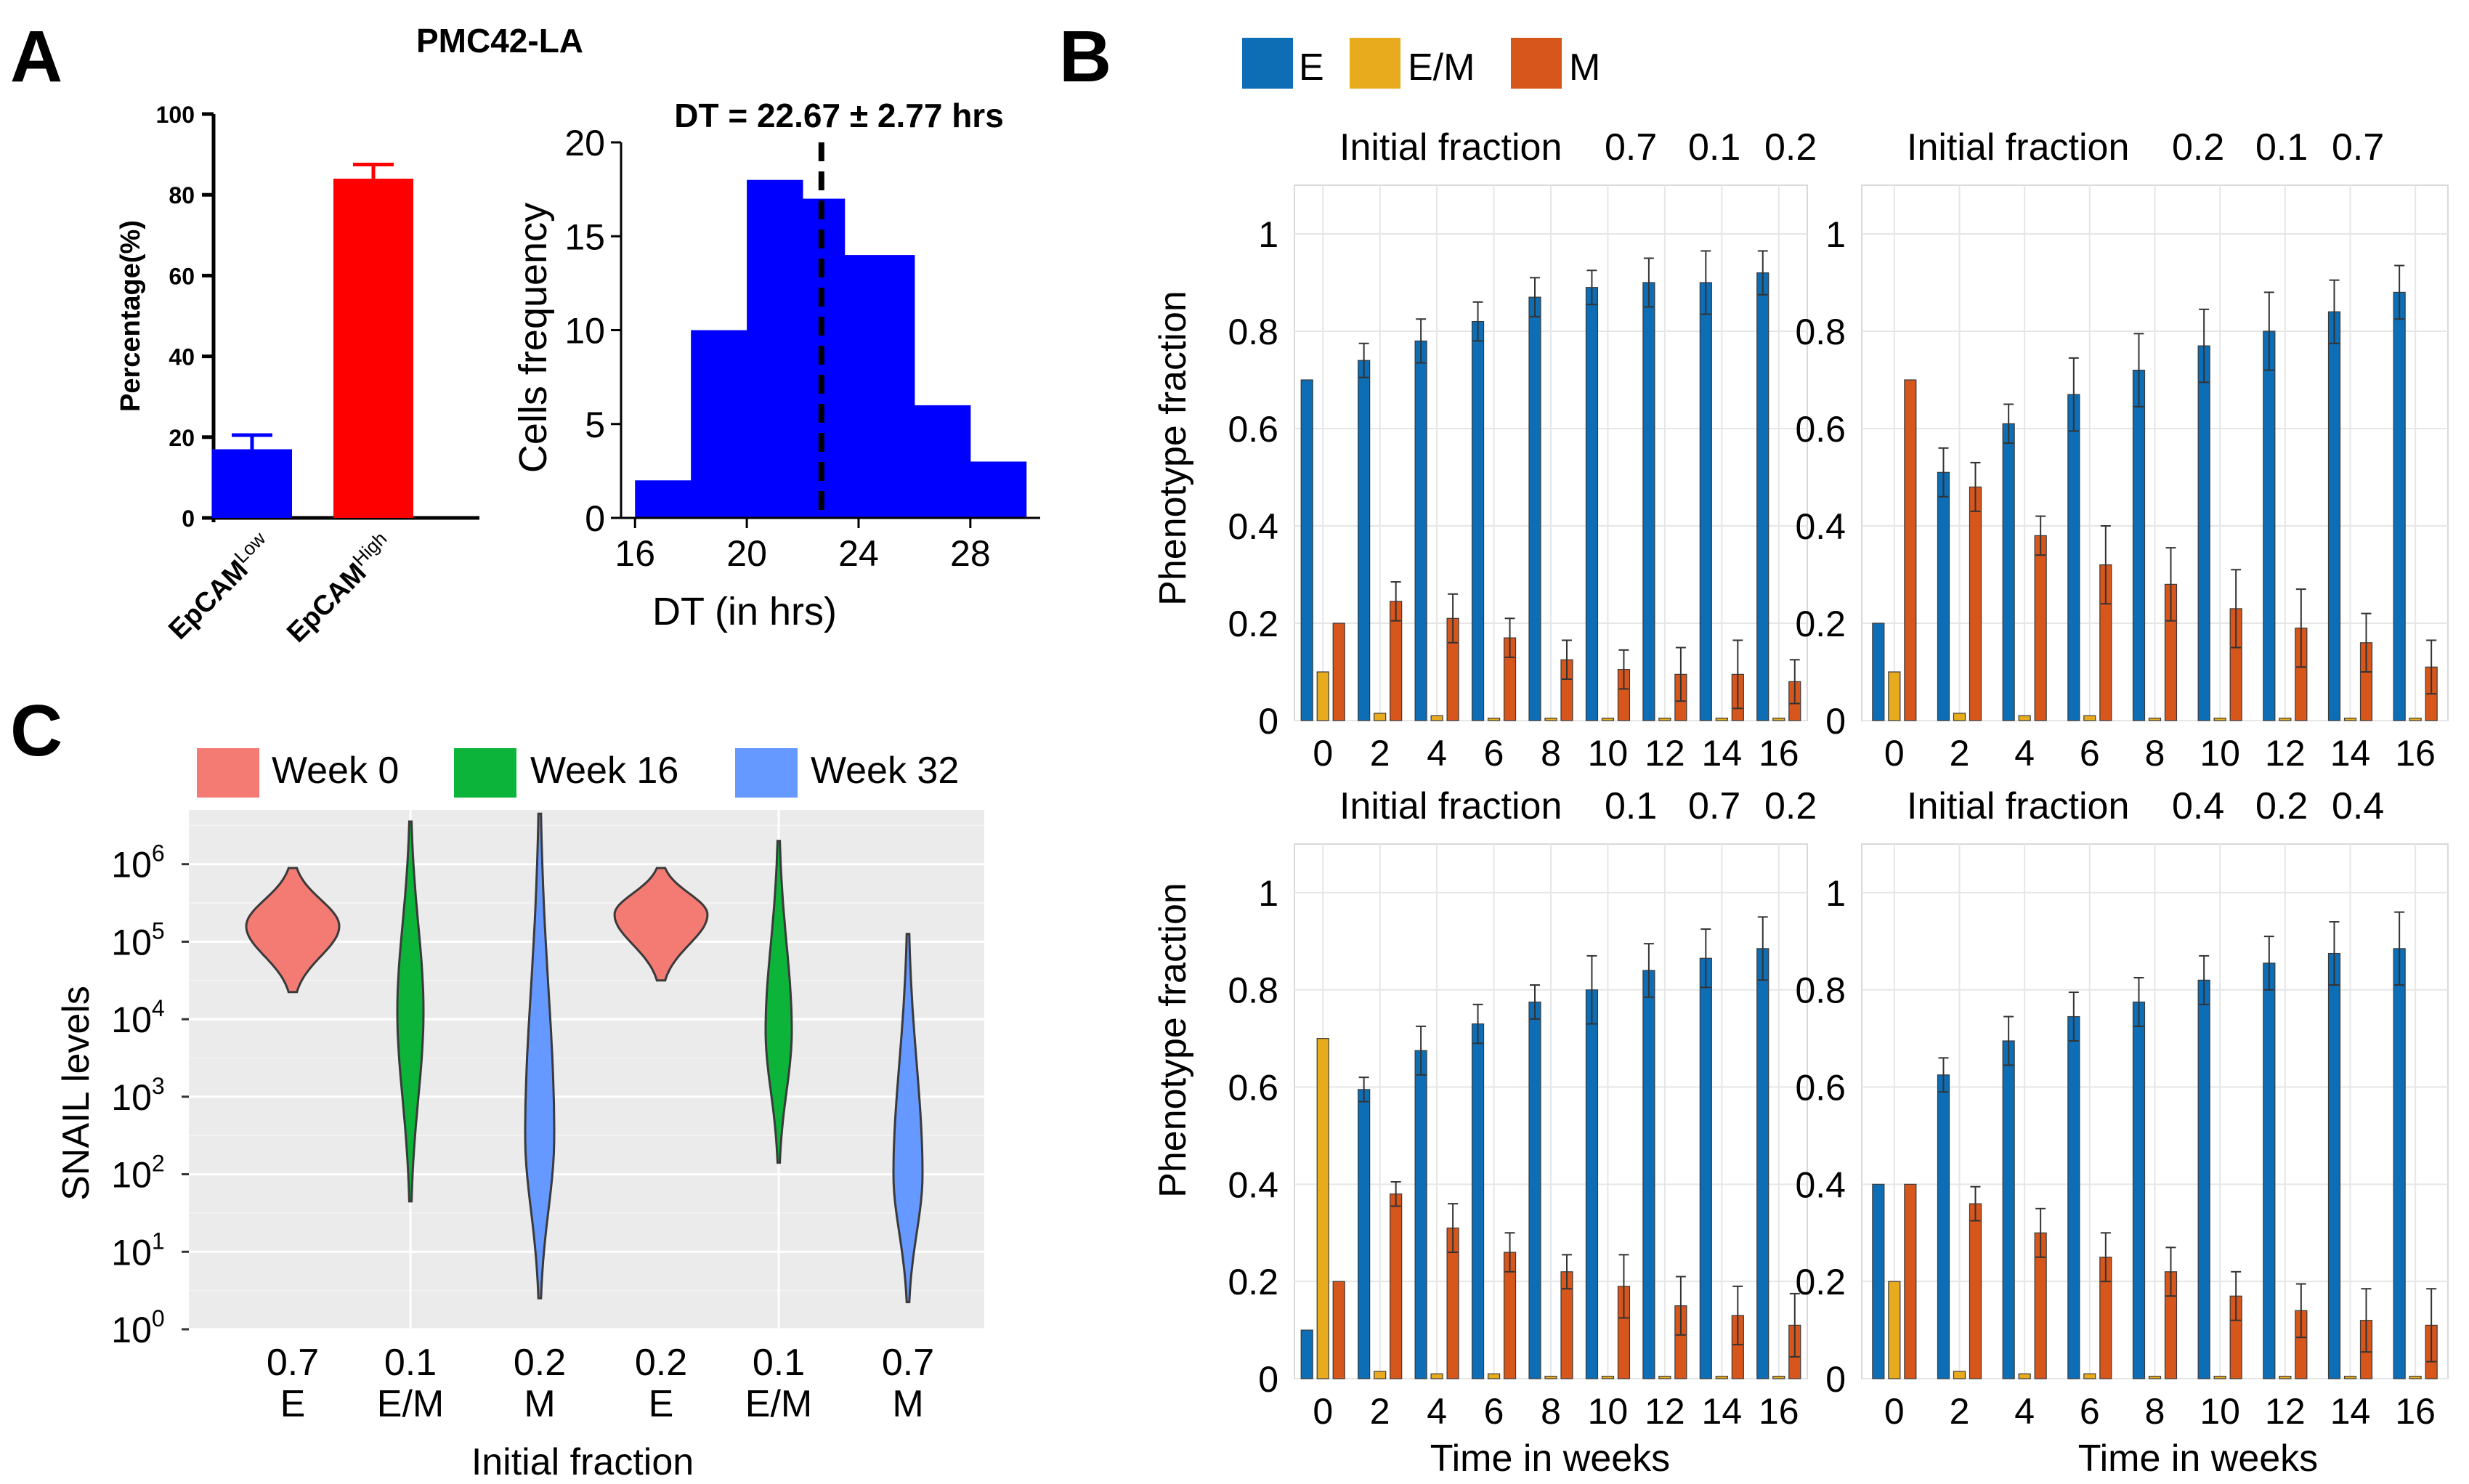 This screenshot has width=2469, height=1484. What do you see at coordinates (137, 862) in the screenshot?
I see `c-y-tick-label: 10⁶` at bounding box center [137, 862].